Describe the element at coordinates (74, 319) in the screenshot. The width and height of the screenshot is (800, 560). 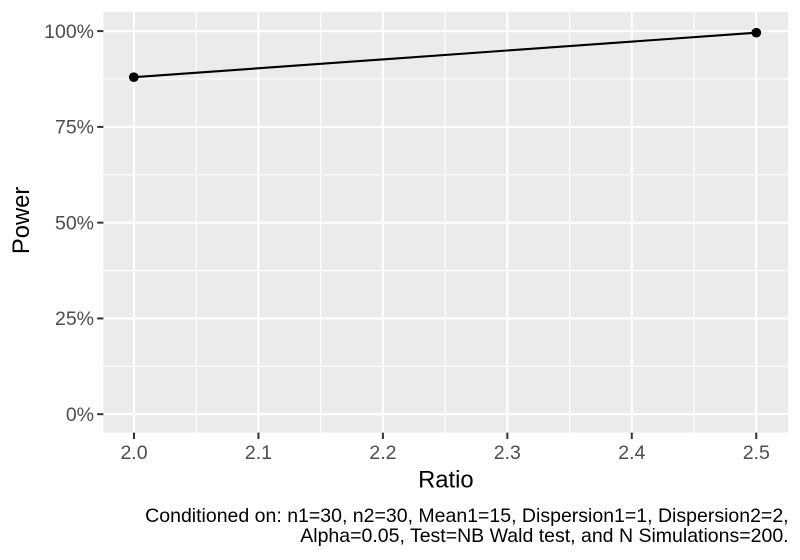
I see `svg-text: 25%` at that location.